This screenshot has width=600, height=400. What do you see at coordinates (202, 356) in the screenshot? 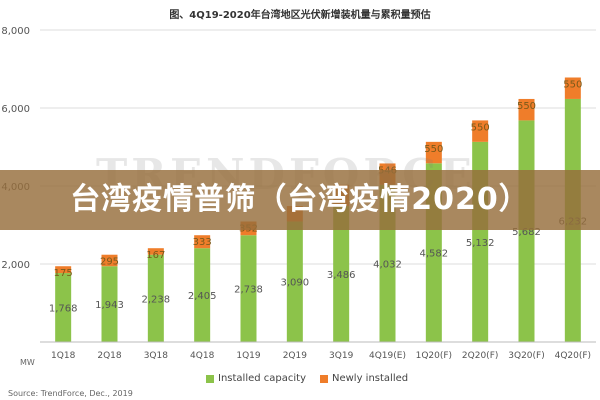
I see `x-tick-label: 4Q18` at bounding box center [202, 356].